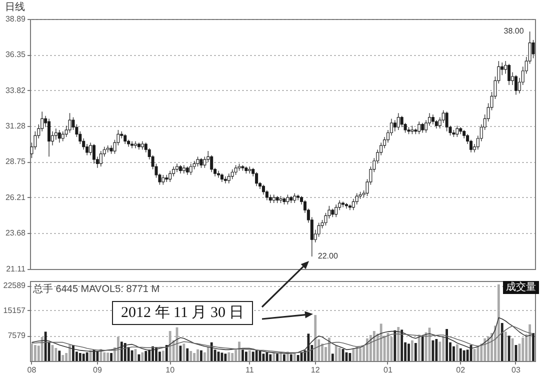  I want to click on x-tick-label: 09, so click(97, 370).